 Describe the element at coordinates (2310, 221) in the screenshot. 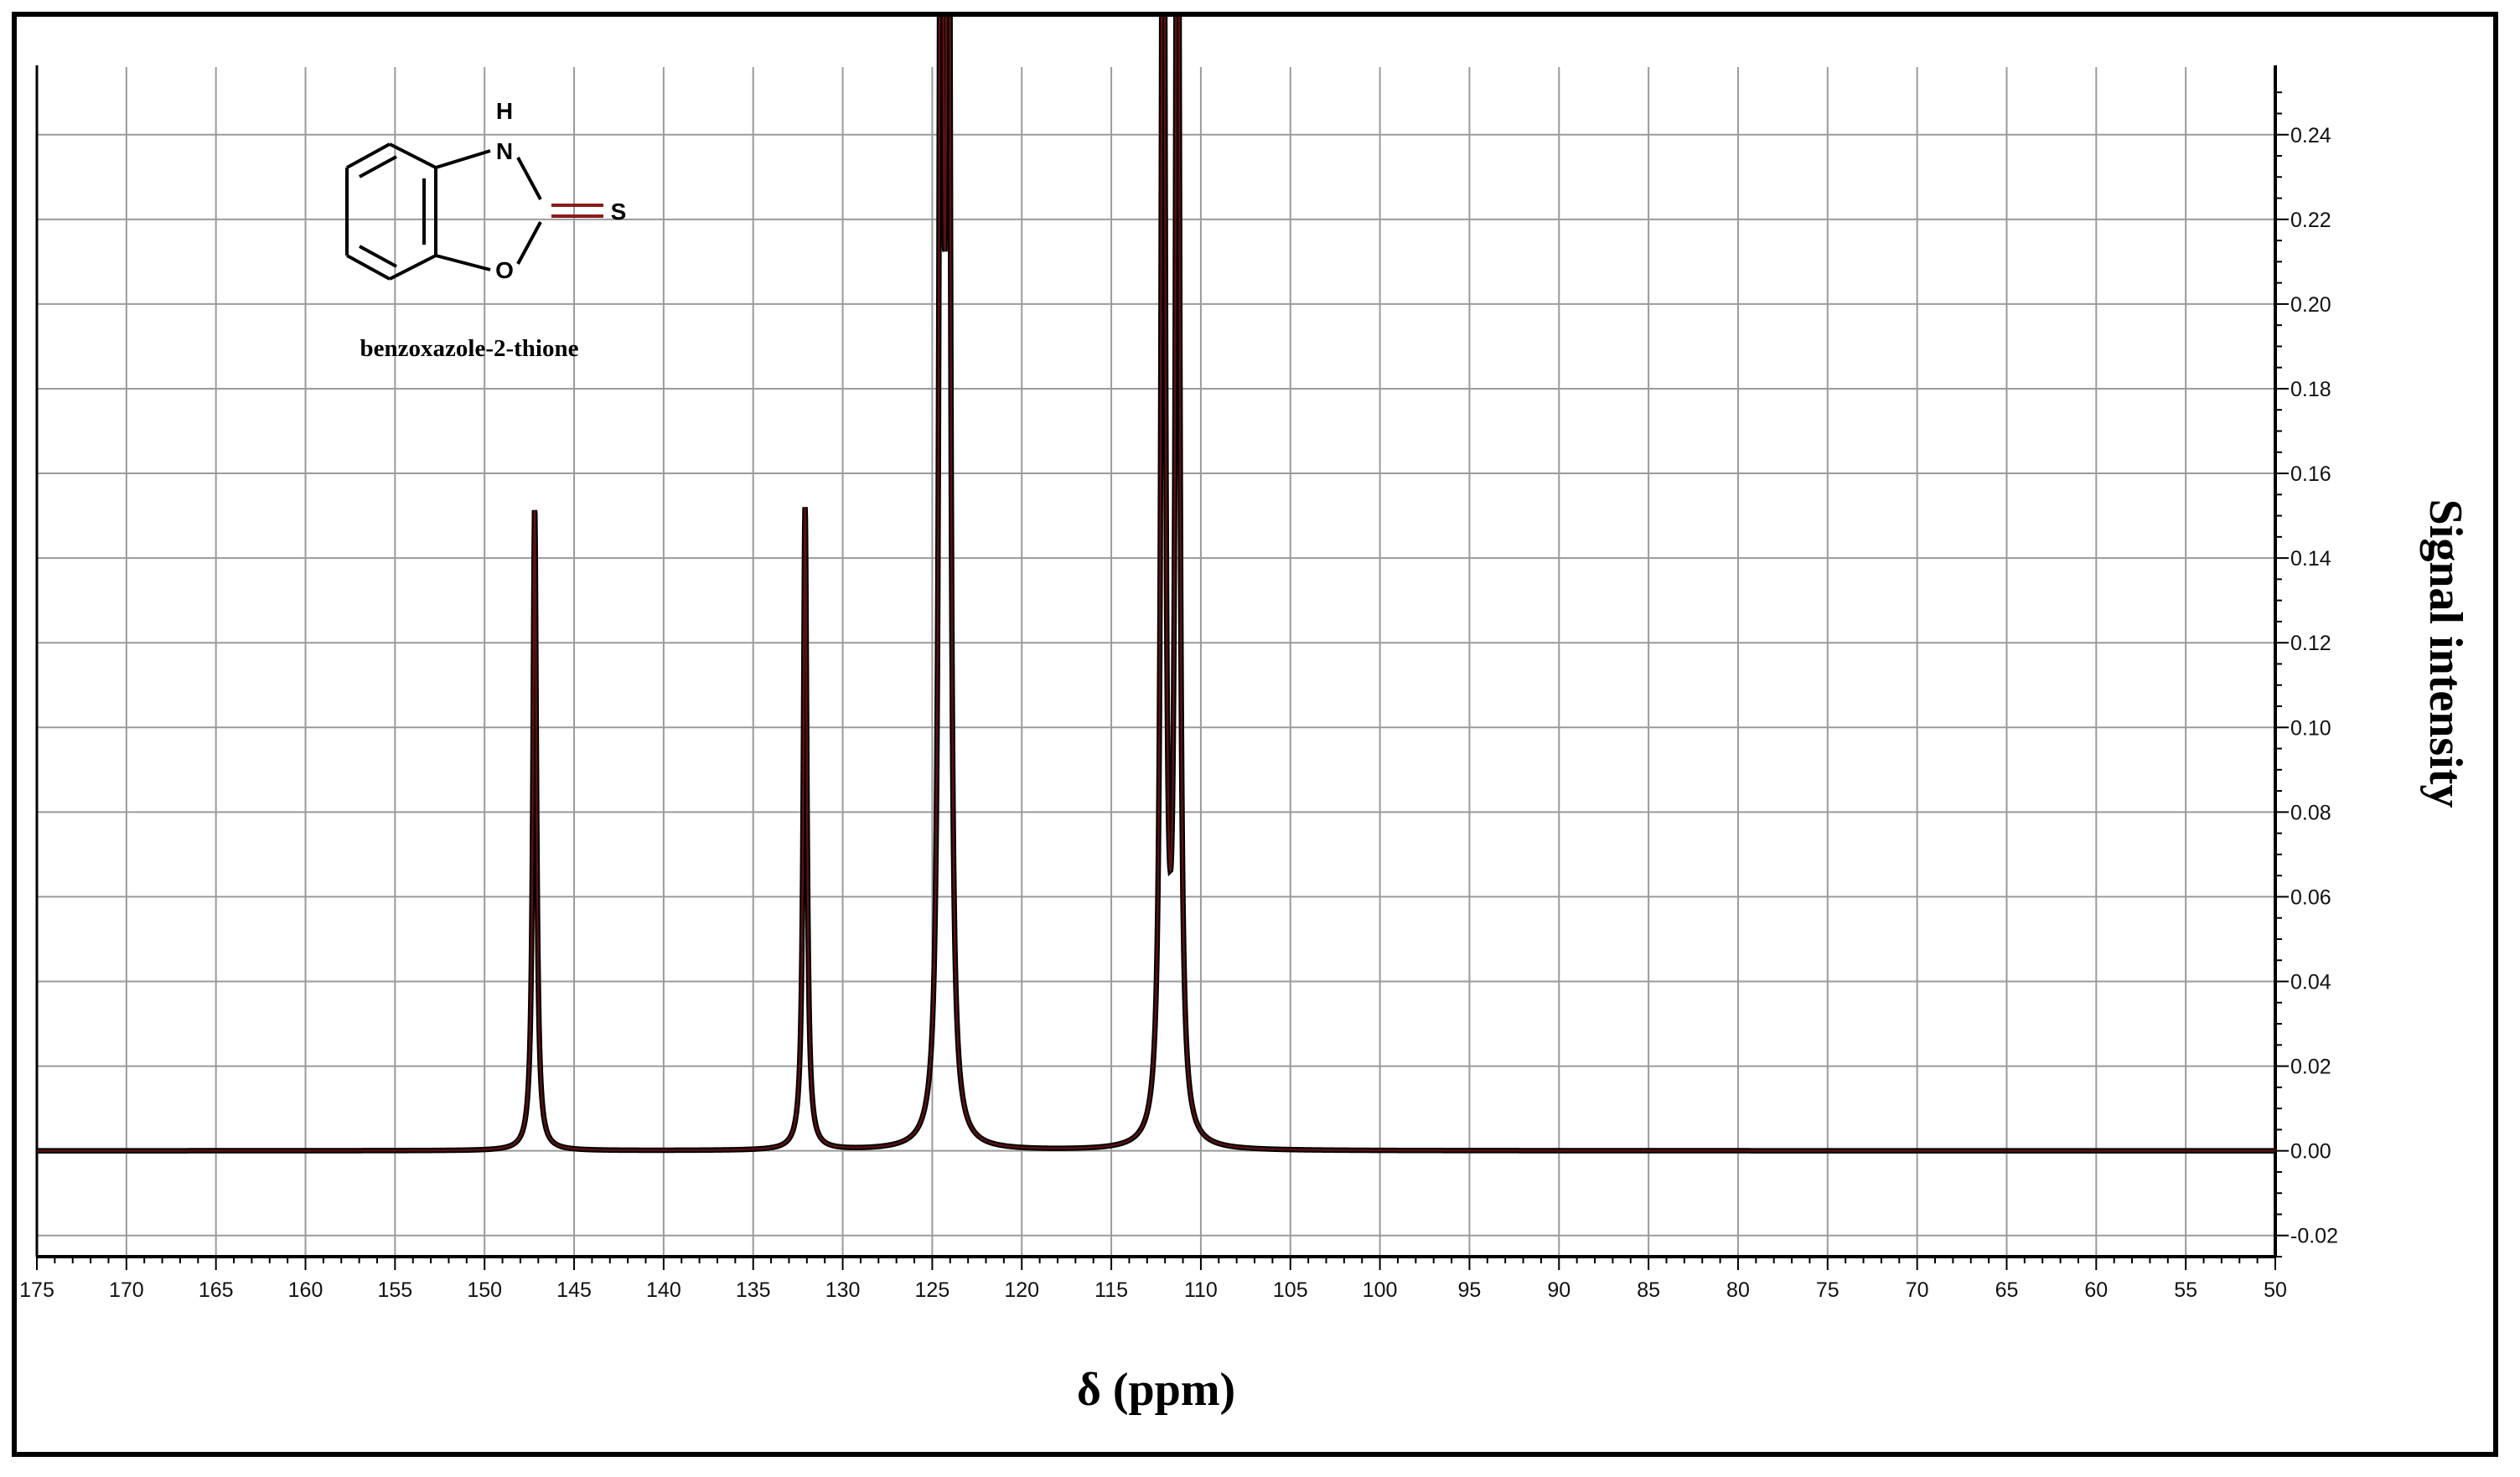

I see `y-tick-label: 0.22` at that location.